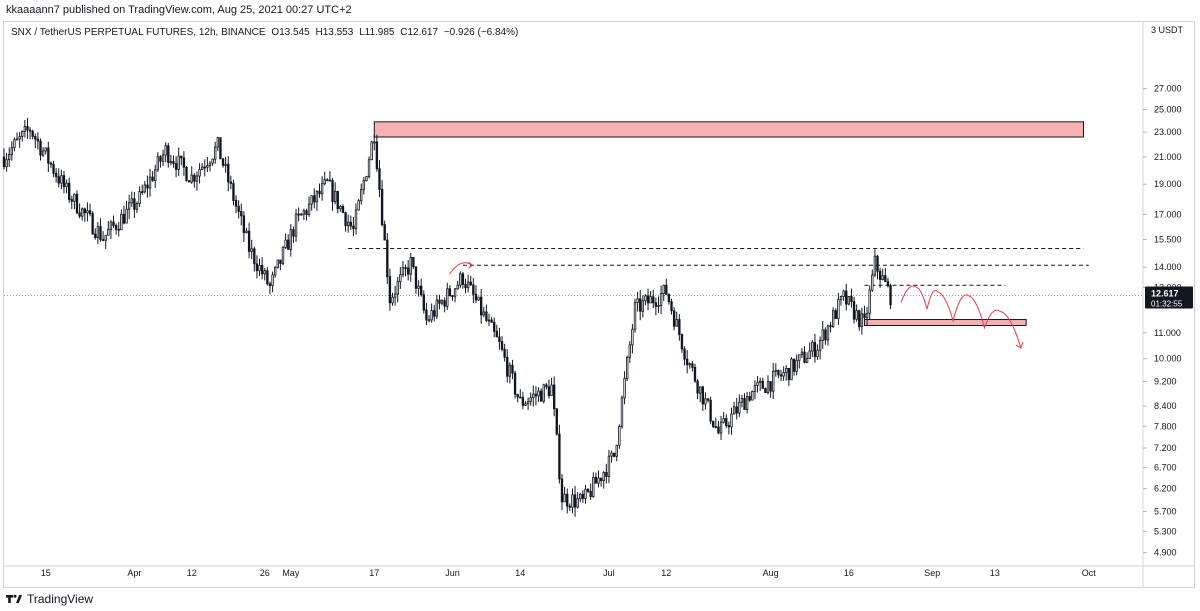 The height and width of the screenshot is (611, 1200). I want to click on tradingview-logo-icon, so click(14, 598).